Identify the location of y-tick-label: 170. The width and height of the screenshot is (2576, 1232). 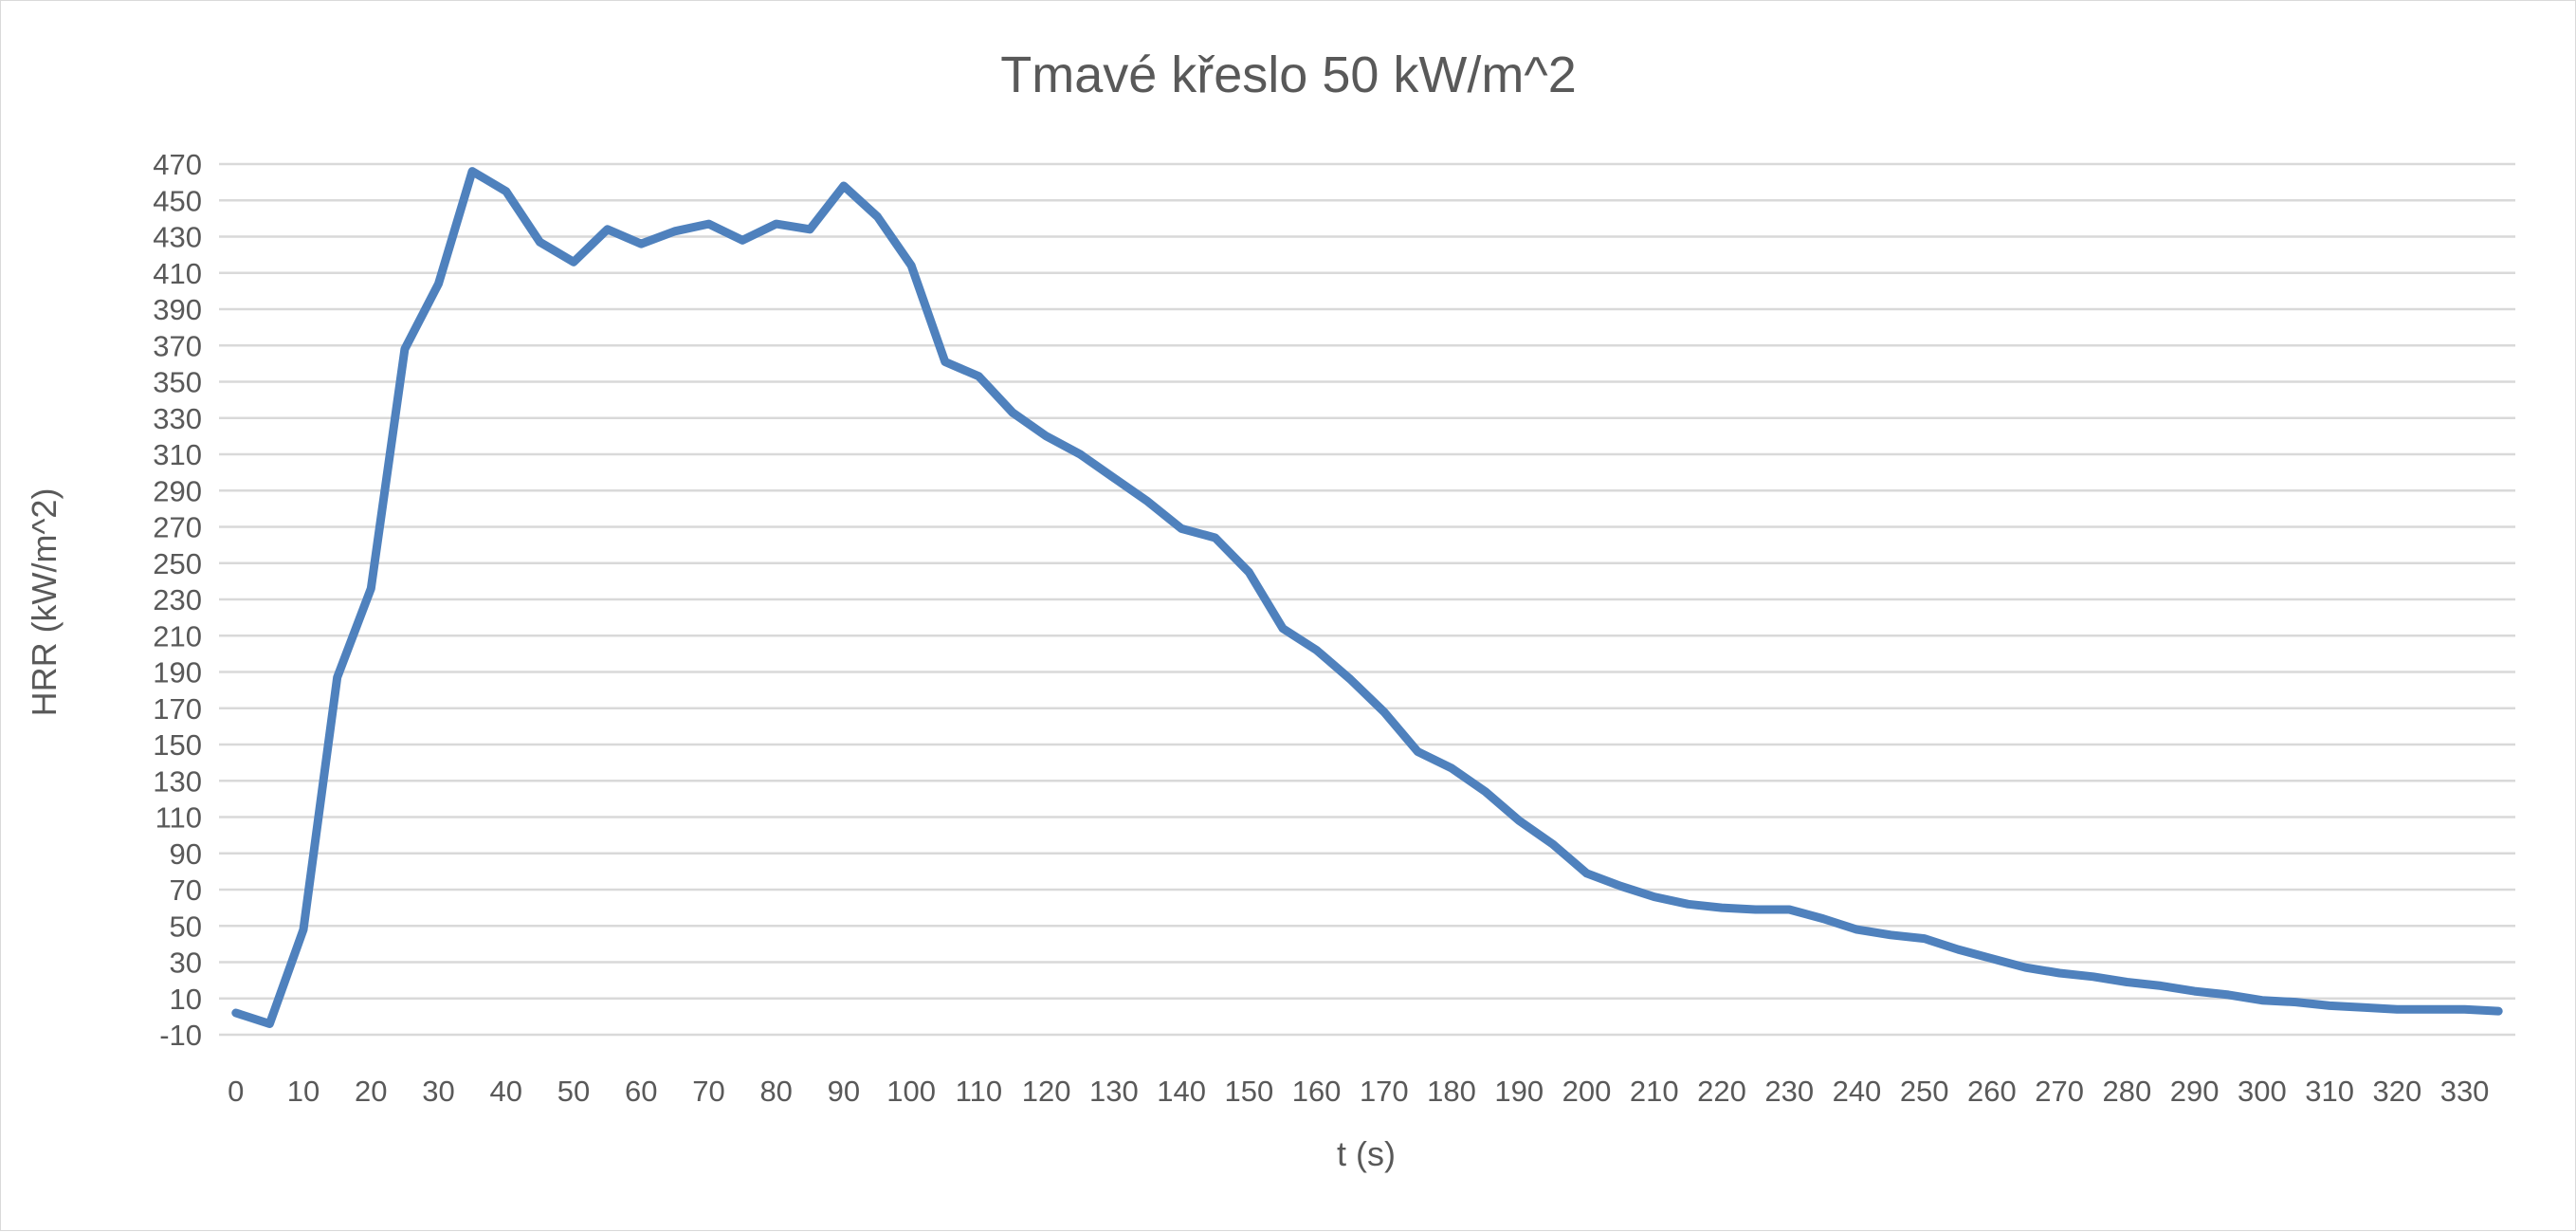
(177, 709).